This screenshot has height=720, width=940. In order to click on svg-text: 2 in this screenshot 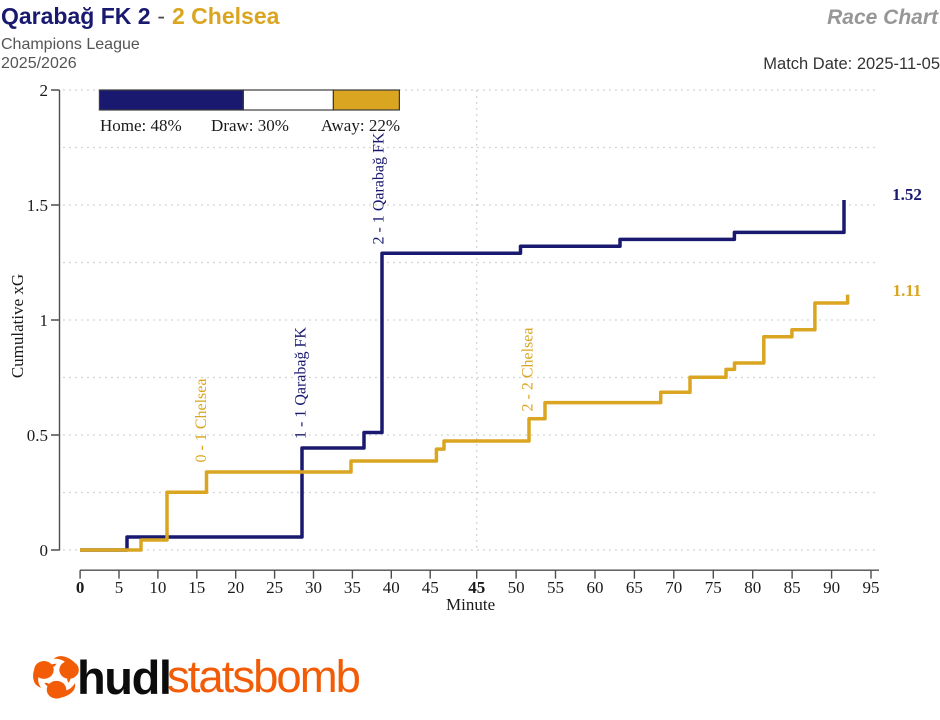, I will do `click(44, 90)`.